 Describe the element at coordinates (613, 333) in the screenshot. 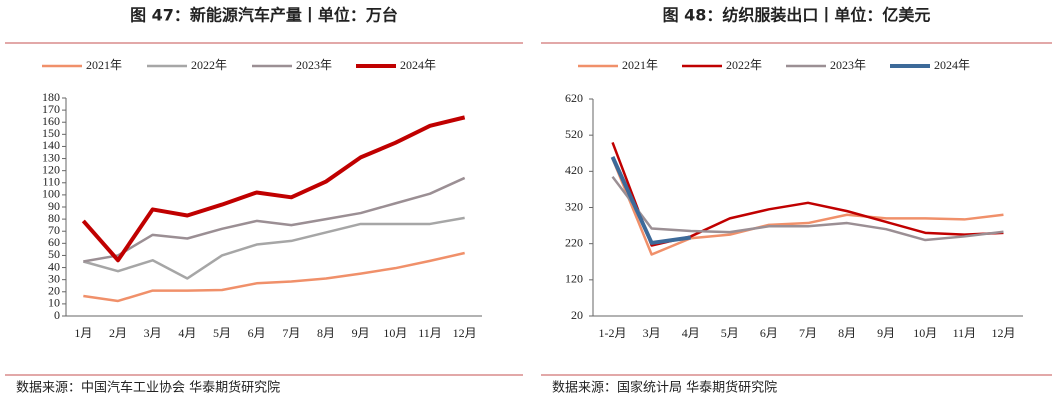

I see `x-tick-label: 1-2月` at that location.